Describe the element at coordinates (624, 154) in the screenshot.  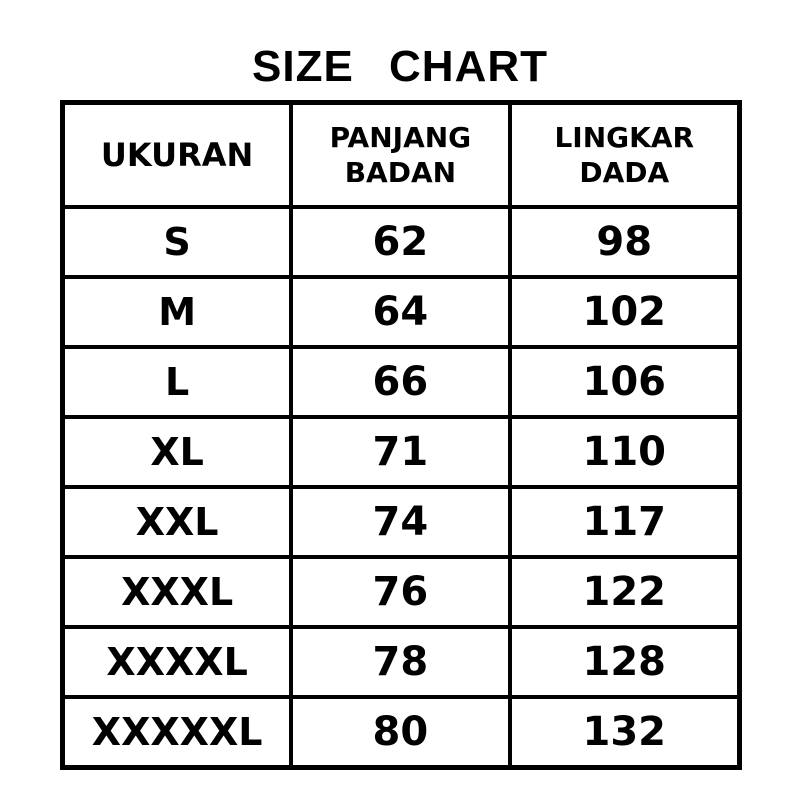
I see `header-lingkar-dada: LINGKAR DADA` at that location.